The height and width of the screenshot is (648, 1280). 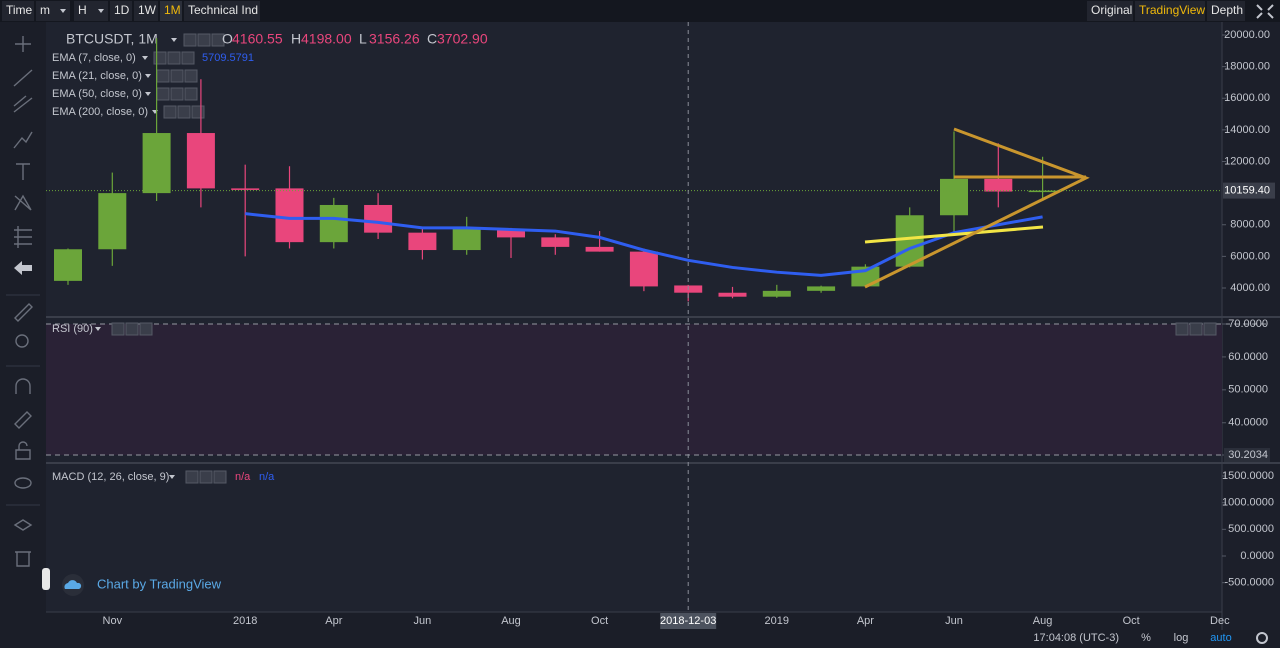 I want to click on price-axis, so click(x=1251, y=326).